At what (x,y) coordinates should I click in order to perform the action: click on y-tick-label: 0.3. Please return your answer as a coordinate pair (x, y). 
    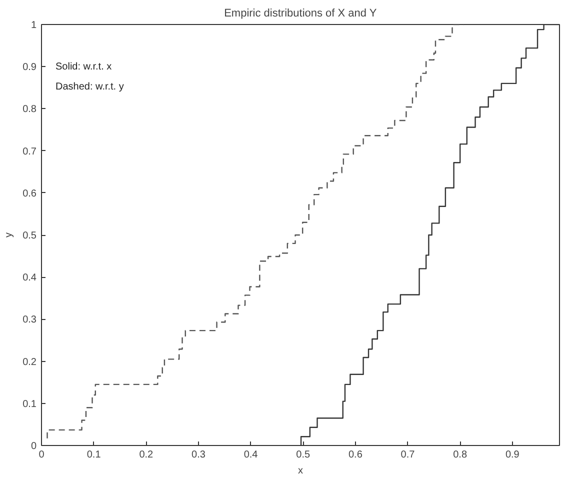
    Looking at the image, I should click on (29, 320).